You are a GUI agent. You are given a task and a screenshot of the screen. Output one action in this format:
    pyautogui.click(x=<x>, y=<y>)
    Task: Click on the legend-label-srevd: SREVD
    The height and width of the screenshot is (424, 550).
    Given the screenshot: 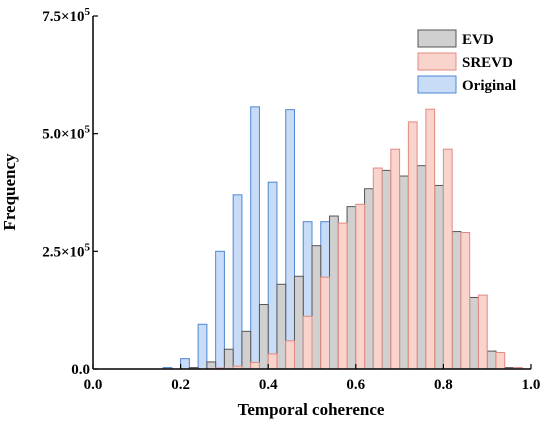 What is the action you would take?
    pyautogui.click(x=487, y=63)
    